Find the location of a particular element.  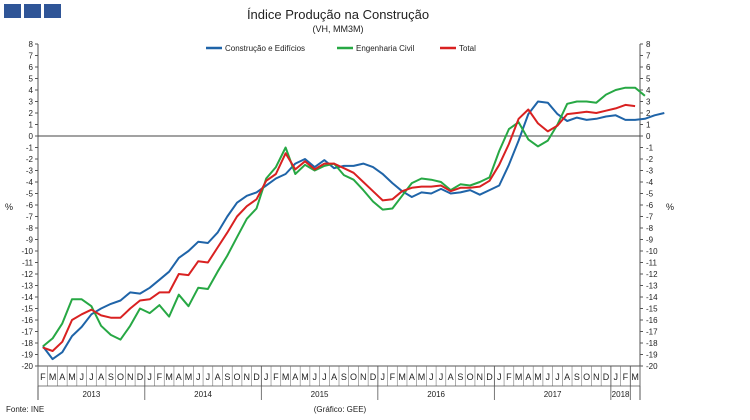

legend-label: Total is located at coordinates (467, 48).